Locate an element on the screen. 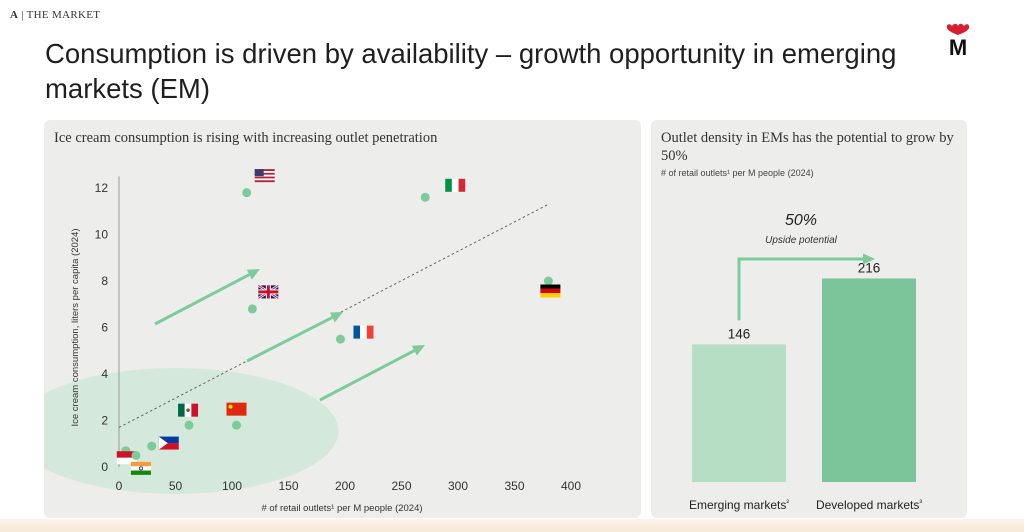 This screenshot has height=532, width=1024. y-tick-label: 6 is located at coordinates (104, 328).